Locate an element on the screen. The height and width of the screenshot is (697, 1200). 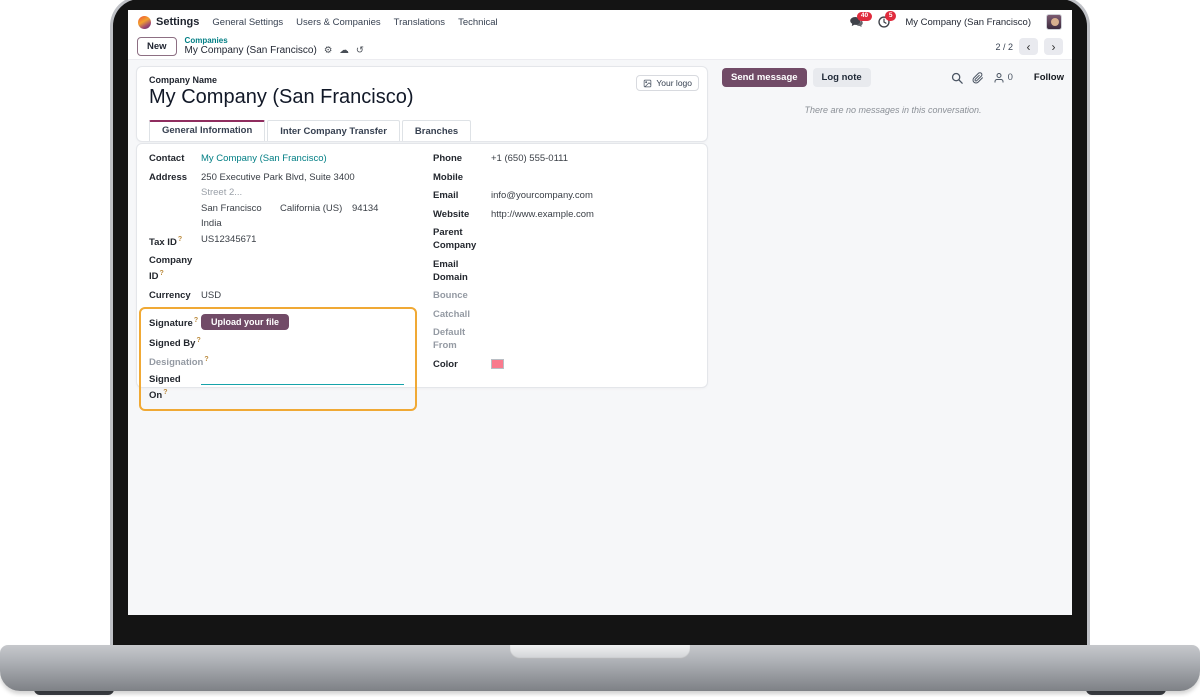
tab-general-information: General Information is located at coordinates (207, 130).